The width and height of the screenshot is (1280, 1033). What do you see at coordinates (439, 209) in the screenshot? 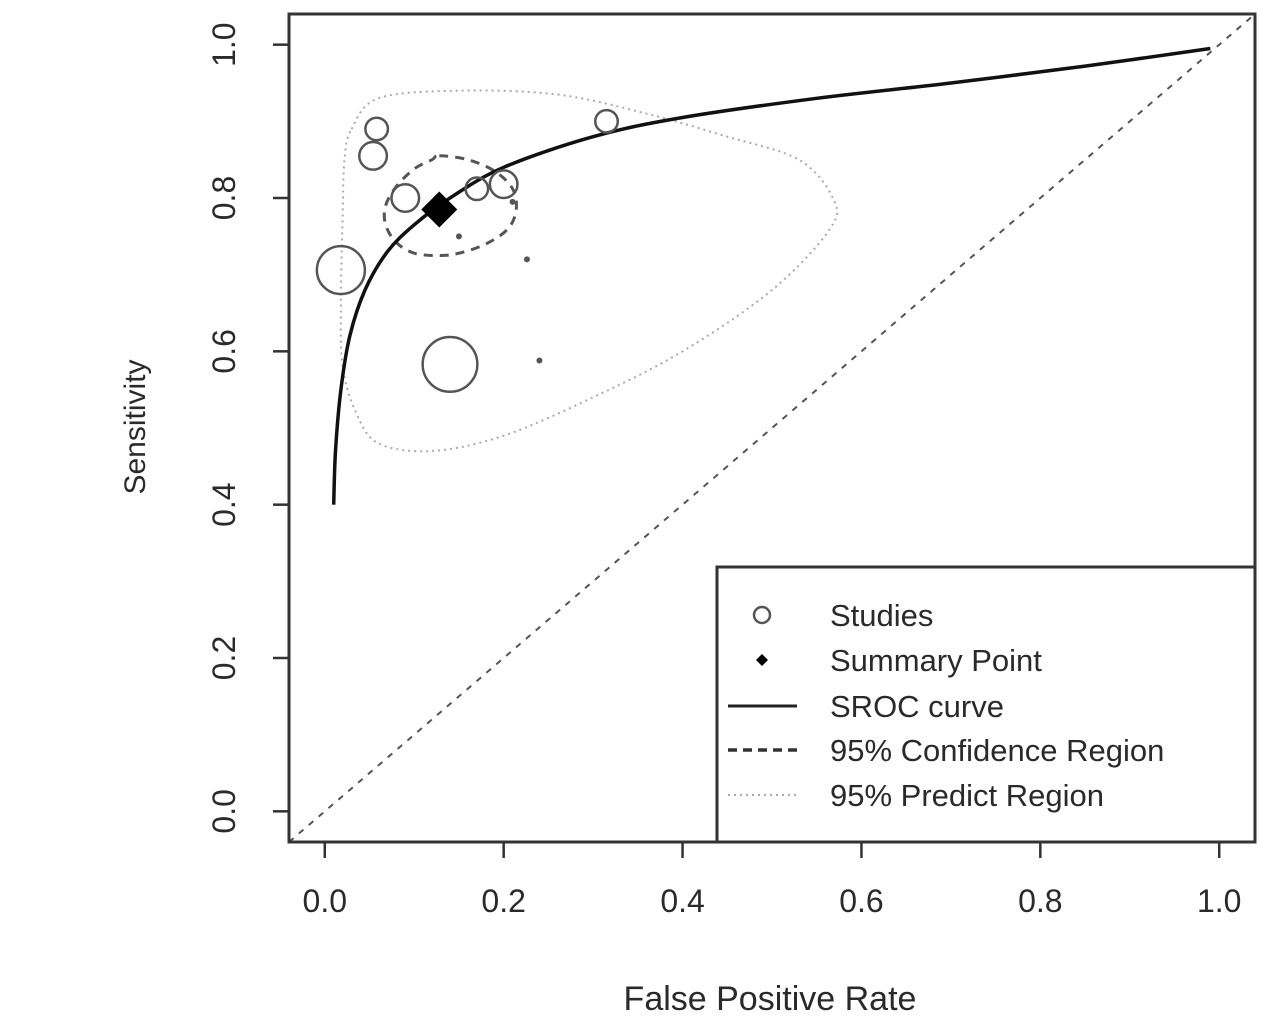
I see `summary-point` at bounding box center [439, 209].